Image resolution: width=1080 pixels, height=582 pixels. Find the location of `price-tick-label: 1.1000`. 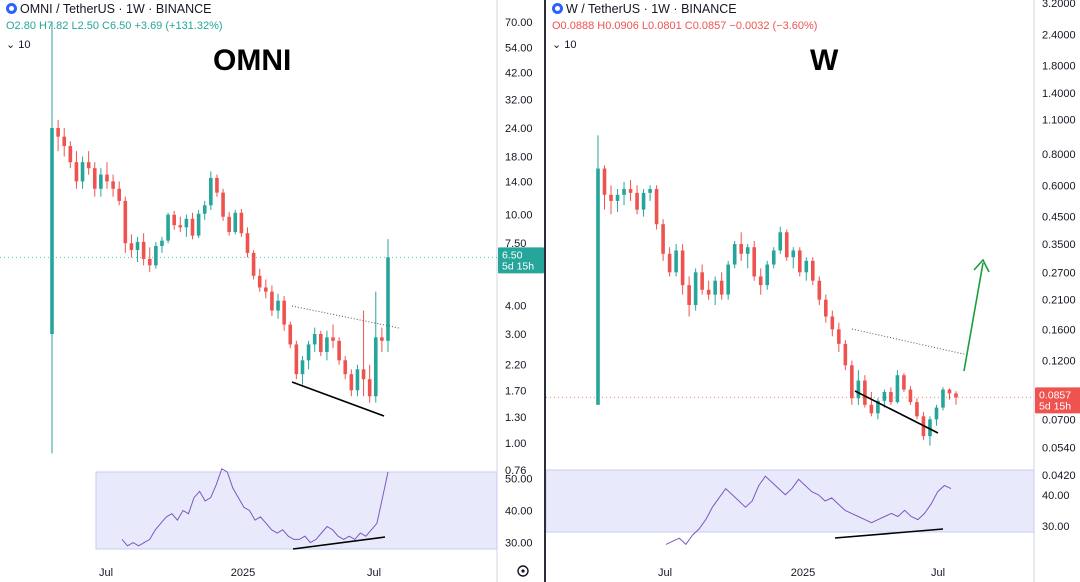

price-tick-label: 1.1000 is located at coordinates (1059, 120).